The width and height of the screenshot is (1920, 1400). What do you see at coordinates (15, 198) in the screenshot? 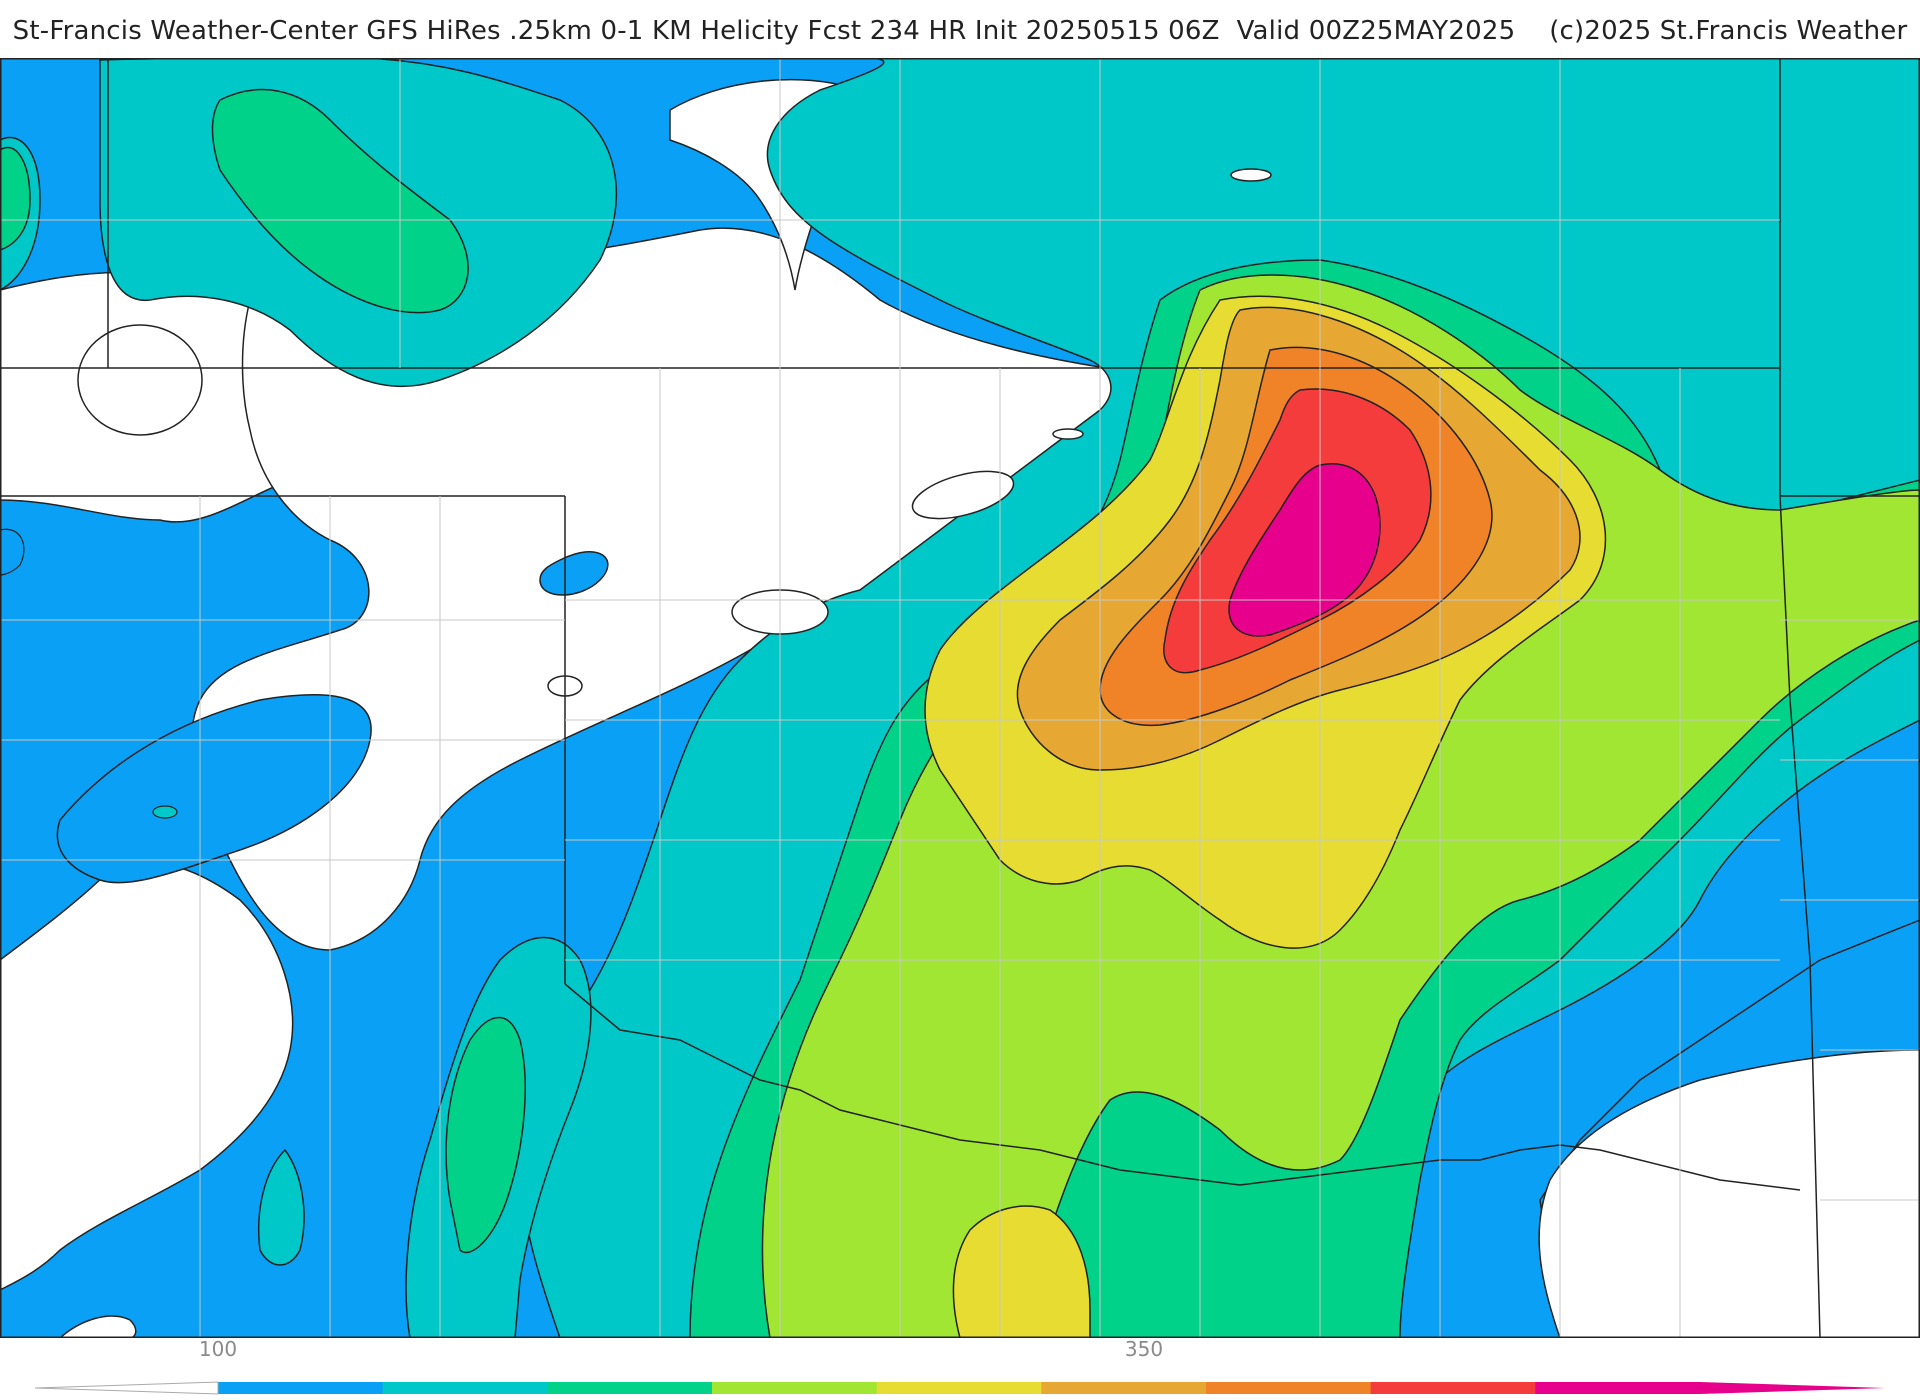
I see `helicity-band-3-west-edge` at bounding box center [15, 198].